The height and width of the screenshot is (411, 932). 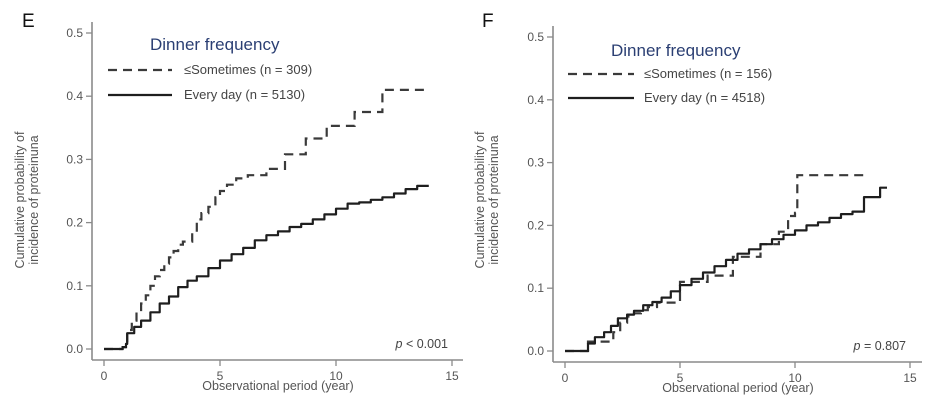 I want to click on legend-label-every-day: Every day (n = 5130), so click(x=244, y=94).